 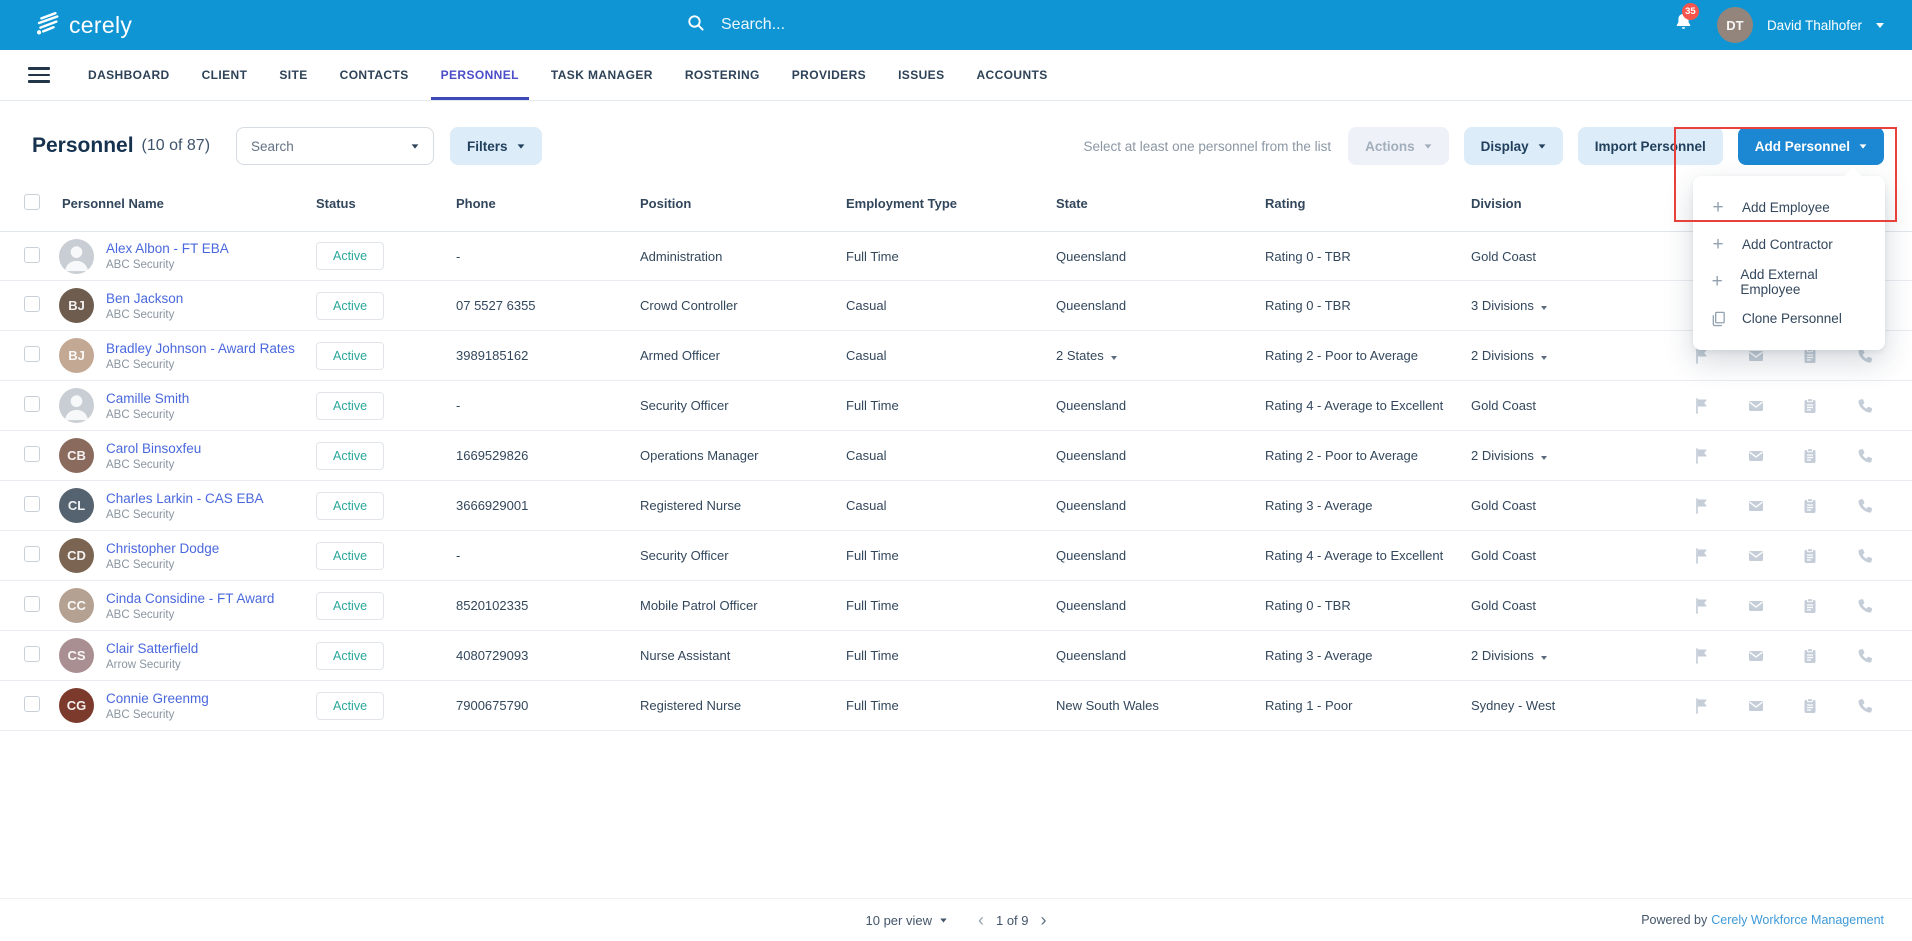 What do you see at coordinates (1789, 244) in the screenshot?
I see `add-menu-item: + Add Contractor` at bounding box center [1789, 244].